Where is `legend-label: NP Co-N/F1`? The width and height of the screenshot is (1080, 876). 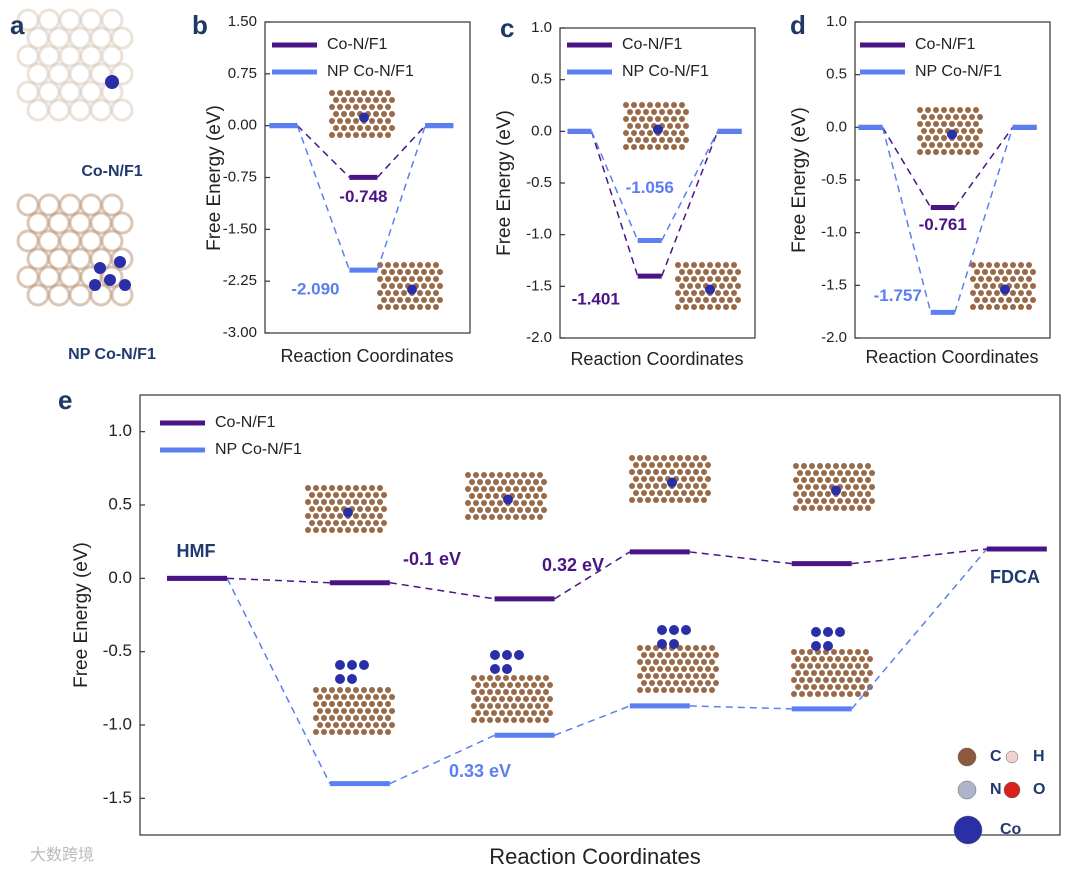 legend-label: NP Co-N/F1 is located at coordinates (370, 71).